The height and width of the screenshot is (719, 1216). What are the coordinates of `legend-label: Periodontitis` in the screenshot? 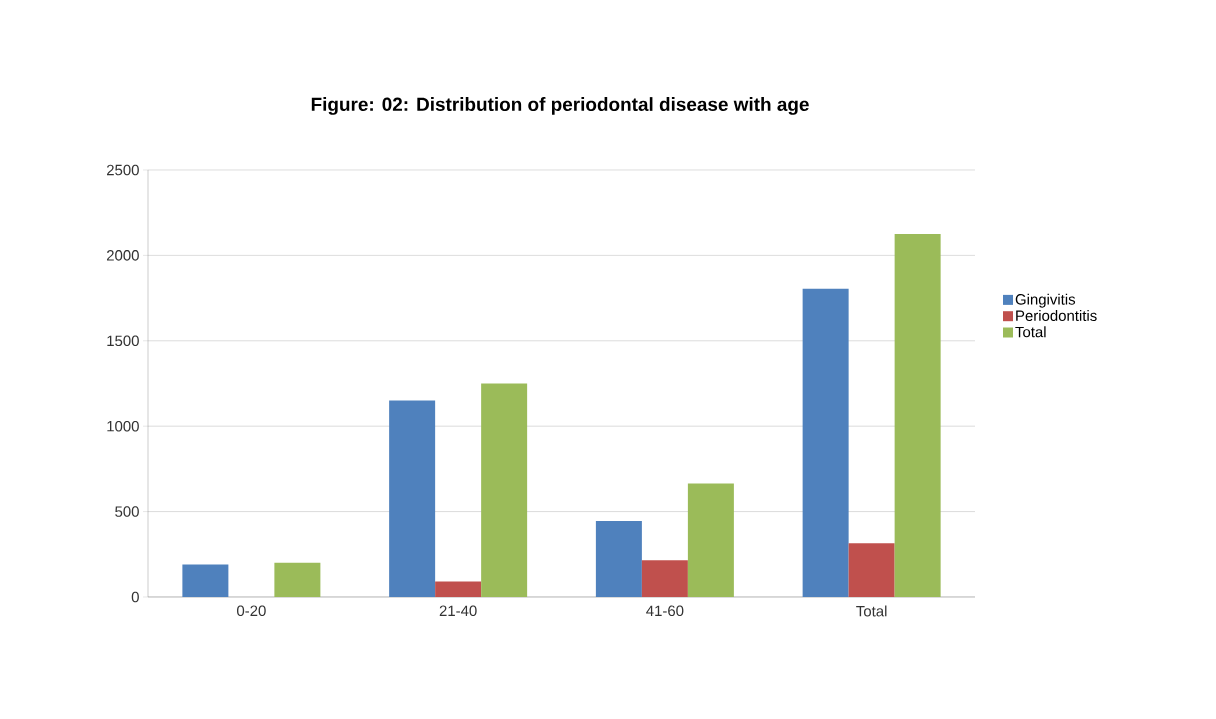 It's located at (1056, 315).